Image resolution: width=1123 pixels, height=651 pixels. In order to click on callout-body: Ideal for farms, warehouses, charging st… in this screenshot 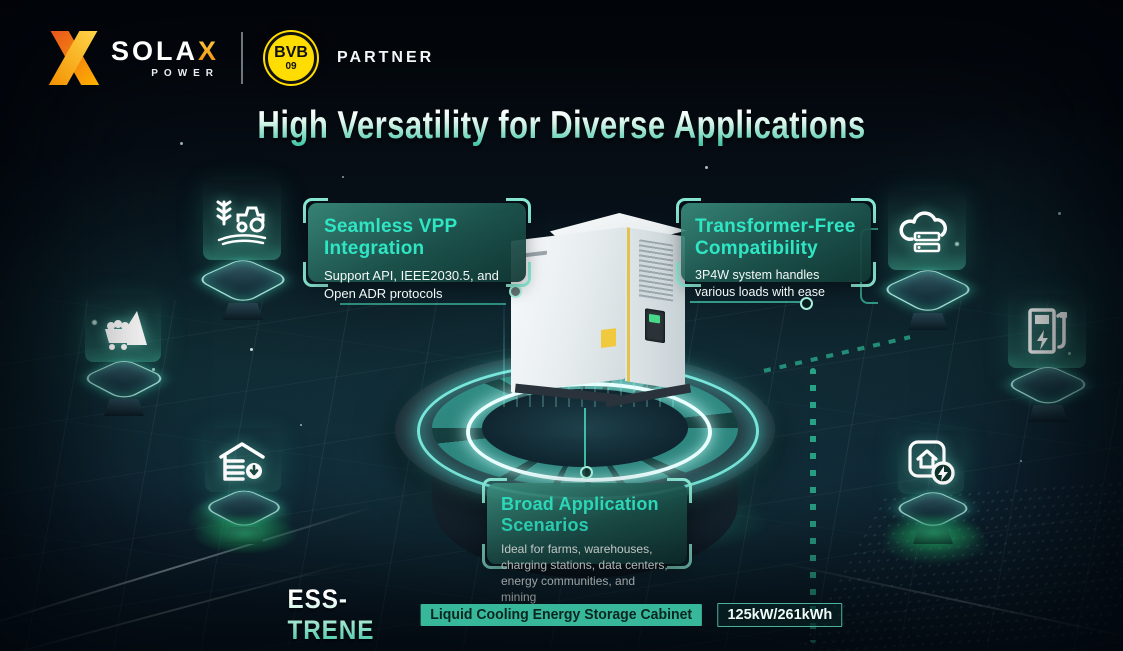, I will do `click(584, 573)`.